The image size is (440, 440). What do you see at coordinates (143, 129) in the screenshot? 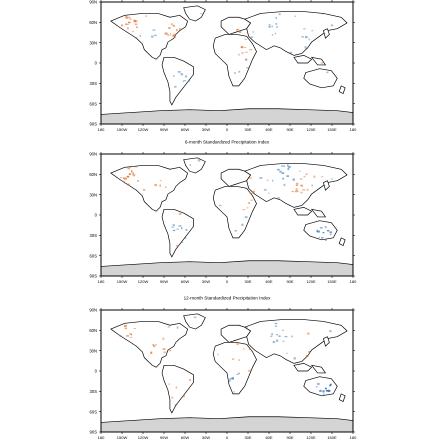
I see `longitude-tick-label: 120W` at bounding box center [143, 129].